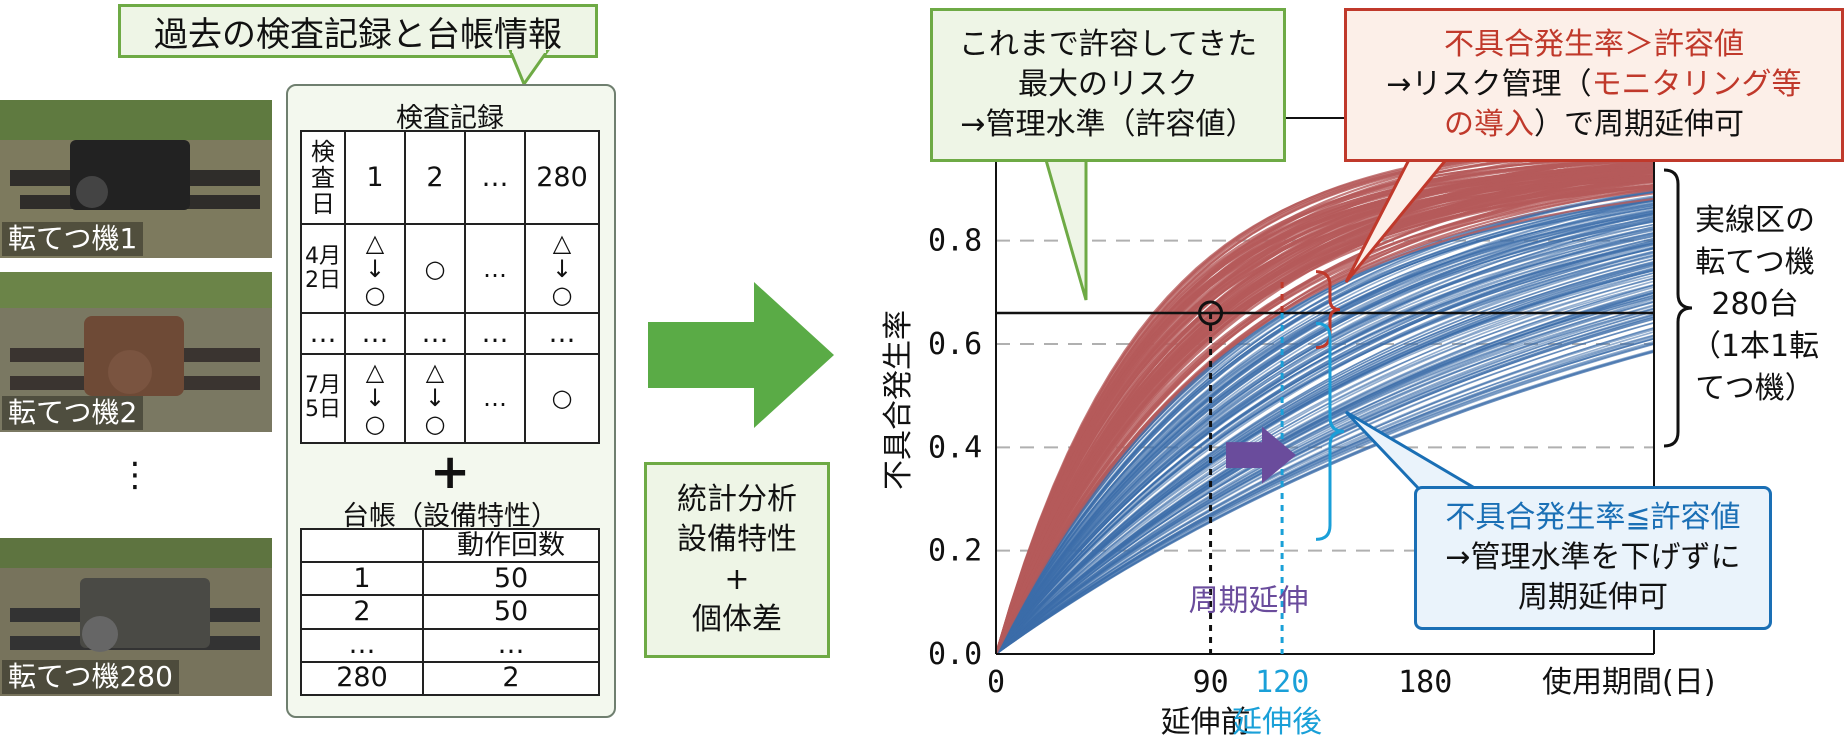 The width and height of the screenshot is (1844, 739). I want to click on photo-label: 転てつ機1, so click(73, 239).